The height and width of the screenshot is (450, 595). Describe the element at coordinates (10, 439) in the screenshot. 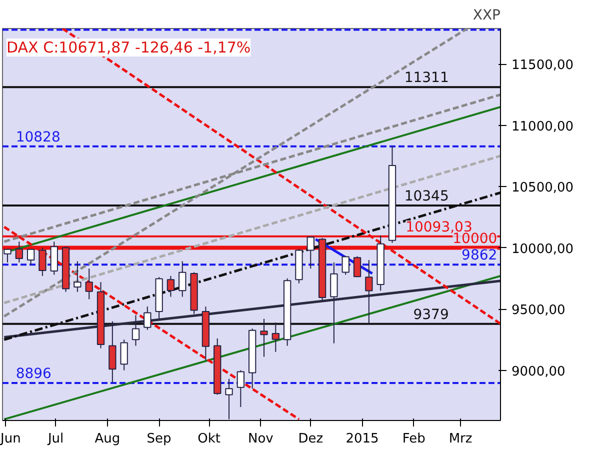

I see `x-tick-label: Jun` at that location.